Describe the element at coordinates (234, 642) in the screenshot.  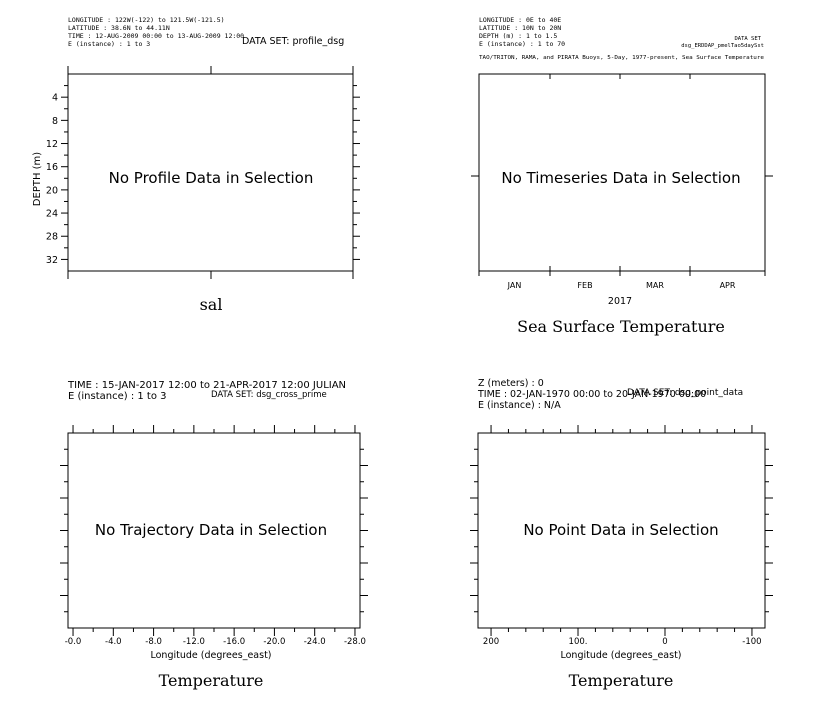
I see `trajectory-x-tick-label: -16.0` at that location.